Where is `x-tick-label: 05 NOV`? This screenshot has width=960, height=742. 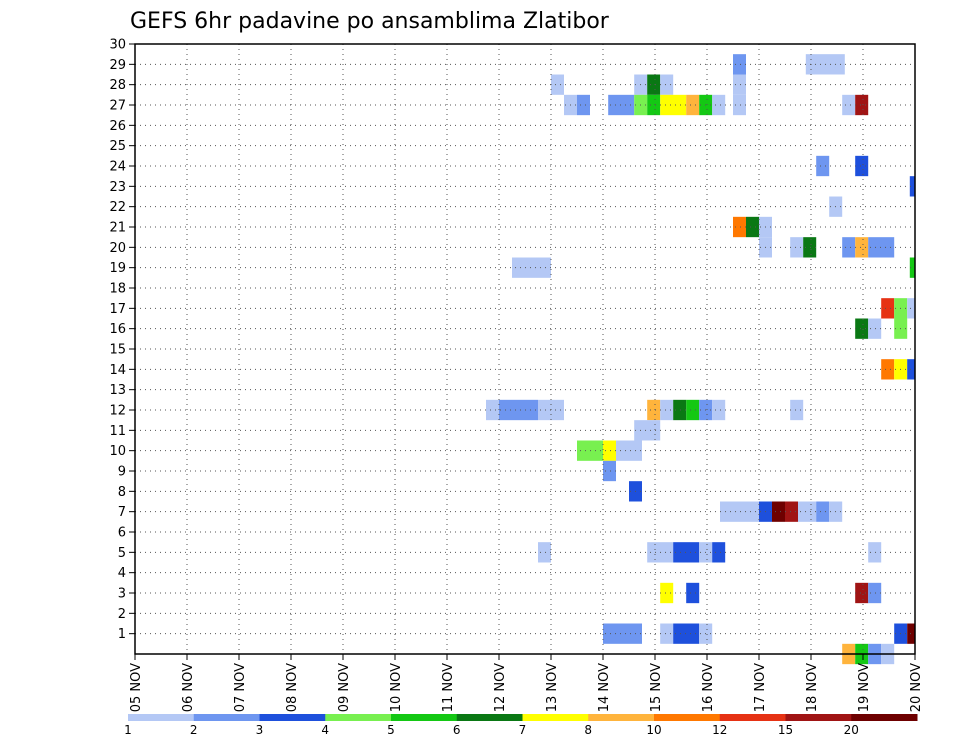 x-tick-label: 05 NOV is located at coordinates (136, 687).